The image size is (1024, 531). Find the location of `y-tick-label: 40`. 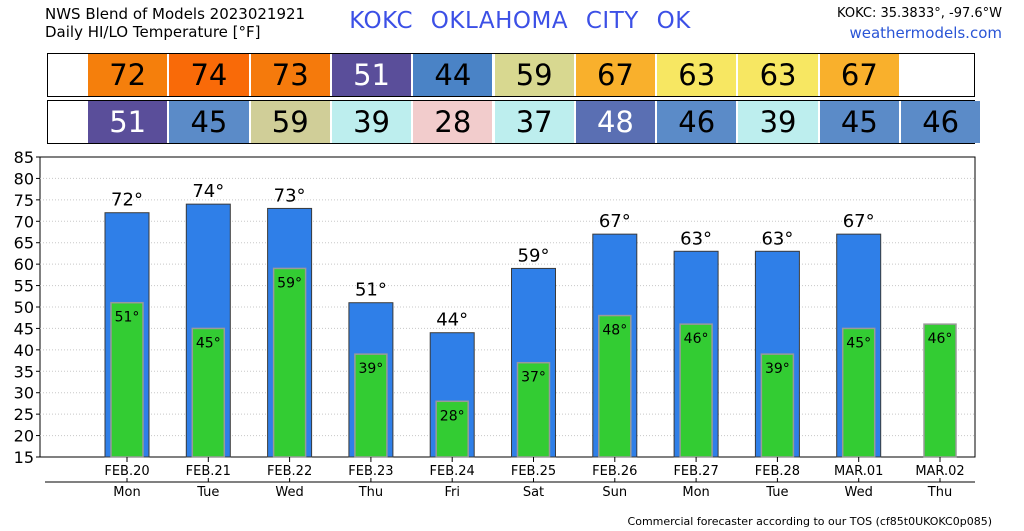

y-tick-label: 40 is located at coordinates (24, 350).